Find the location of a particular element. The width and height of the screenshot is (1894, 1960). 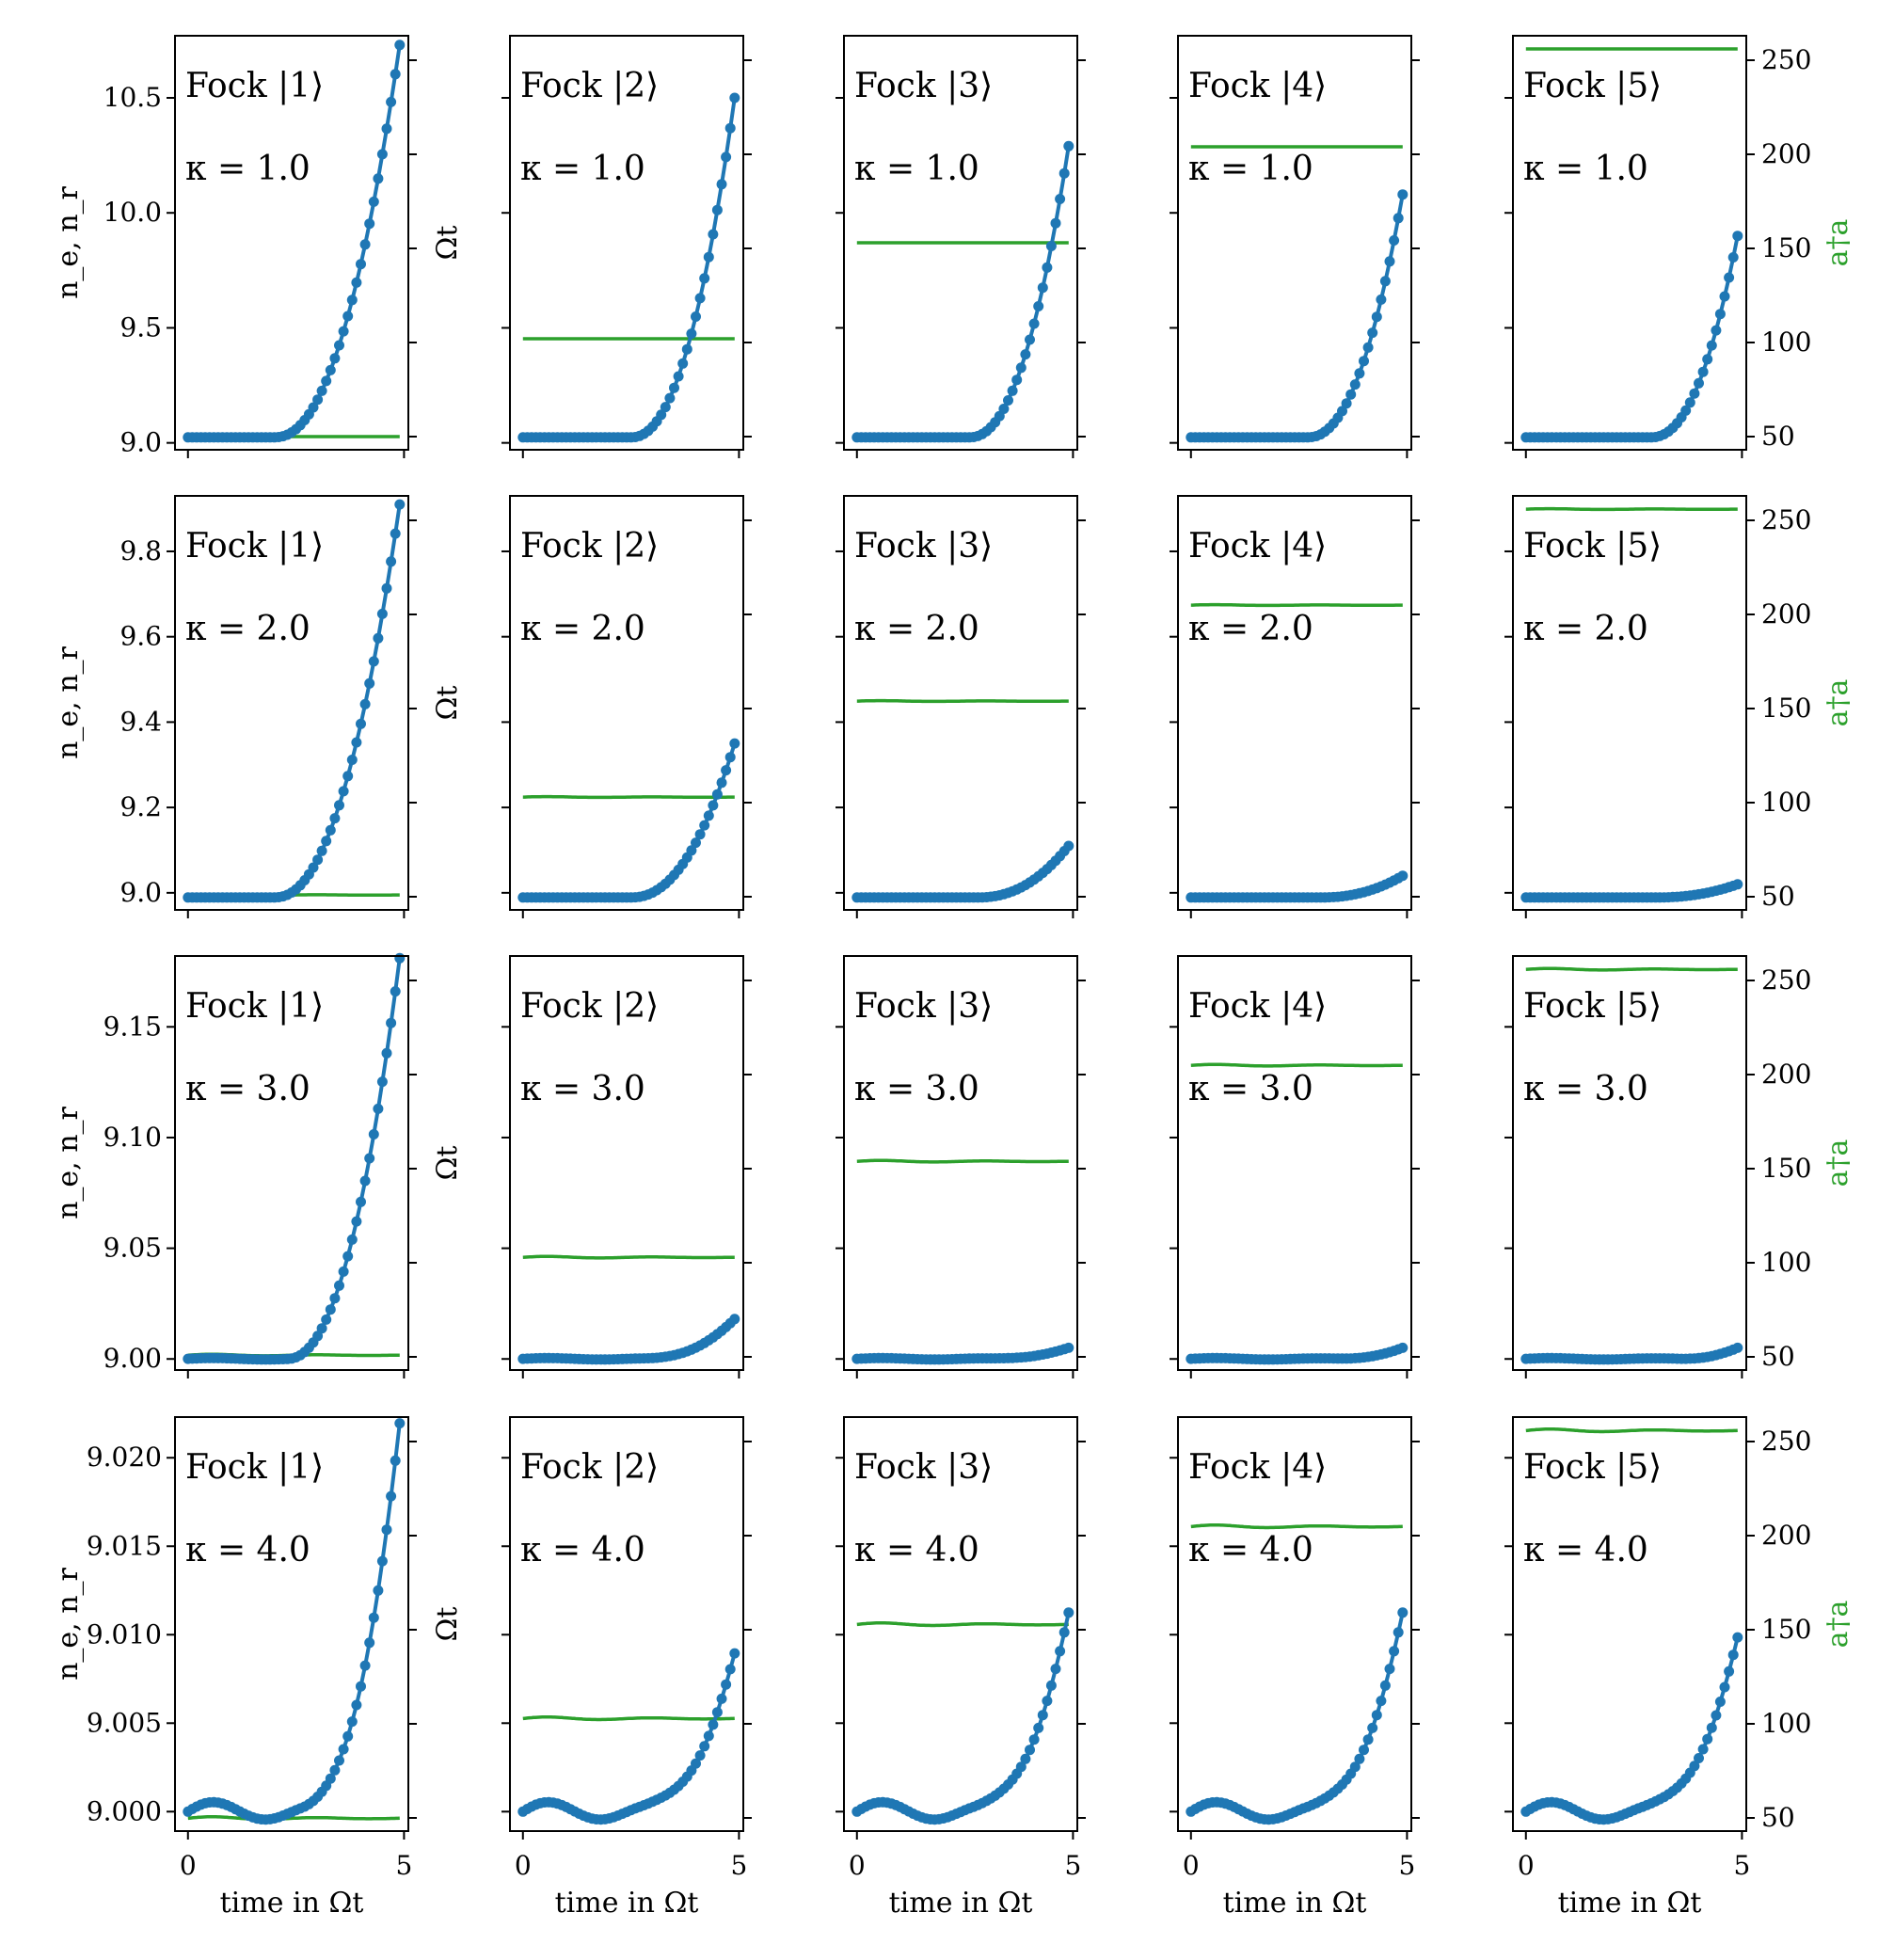

left-y-tick-label: 9.05 is located at coordinates (132, 1248).